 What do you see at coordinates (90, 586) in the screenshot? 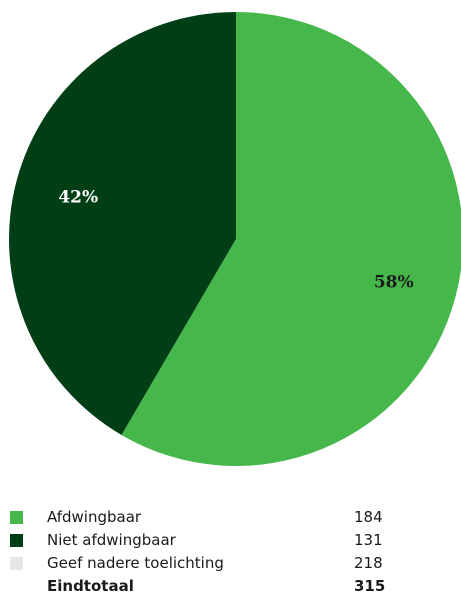
I see `legend-label-eindtotaal: Eindtotaal` at bounding box center [90, 586].